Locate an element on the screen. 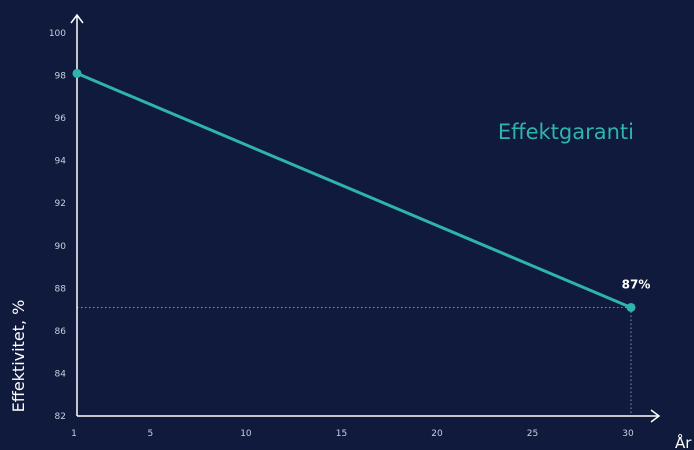 This screenshot has height=450, width=694. x-tick-label: 5 is located at coordinates (151, 434).